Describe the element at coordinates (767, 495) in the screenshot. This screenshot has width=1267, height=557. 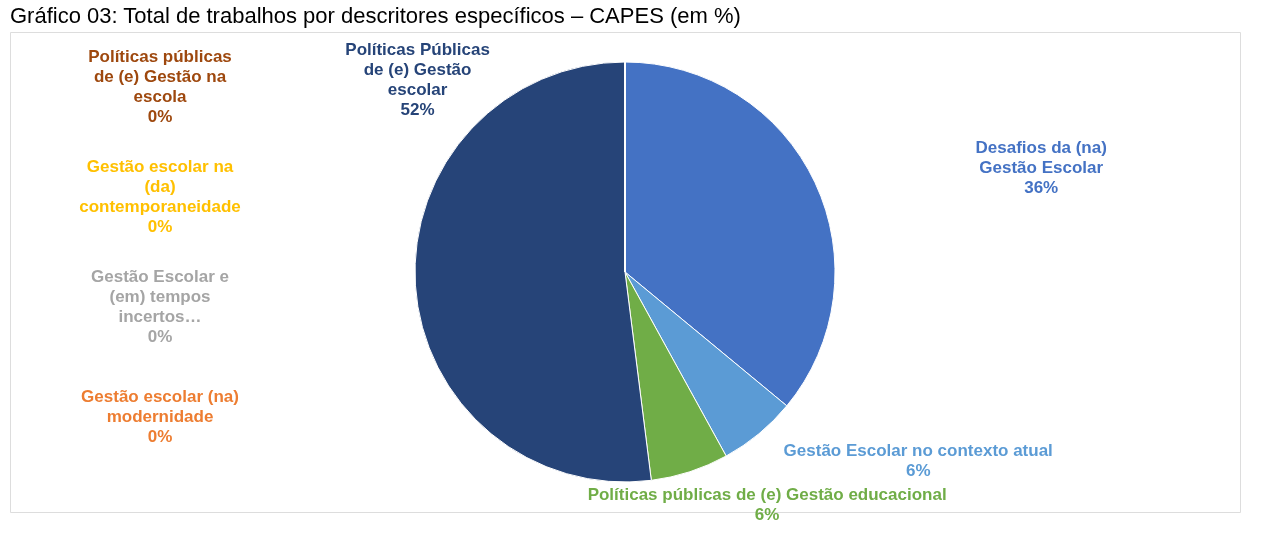
I see `slice-label: Políticas públicas de (e) Gestão educacional` at that location.